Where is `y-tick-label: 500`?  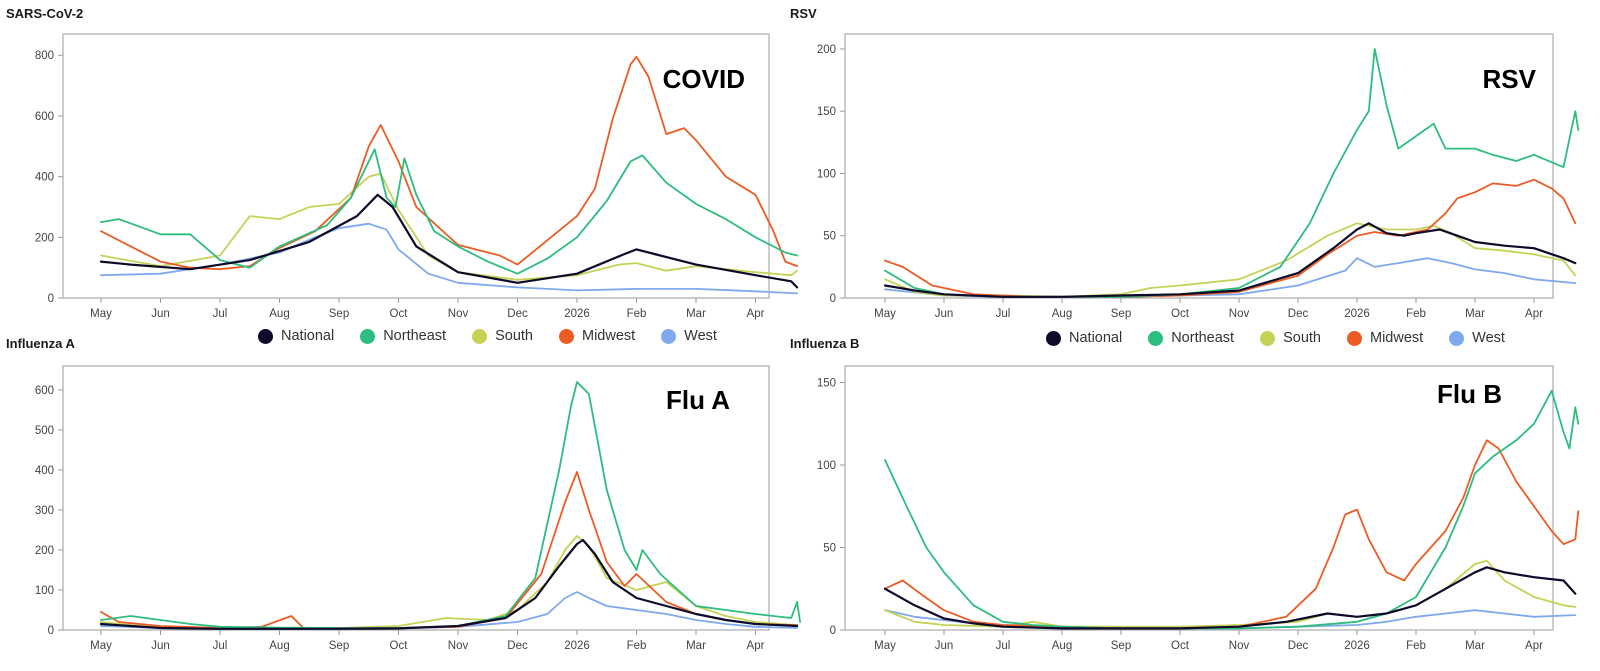 y-tick-label: 500 is located at coordinates (44, 431).